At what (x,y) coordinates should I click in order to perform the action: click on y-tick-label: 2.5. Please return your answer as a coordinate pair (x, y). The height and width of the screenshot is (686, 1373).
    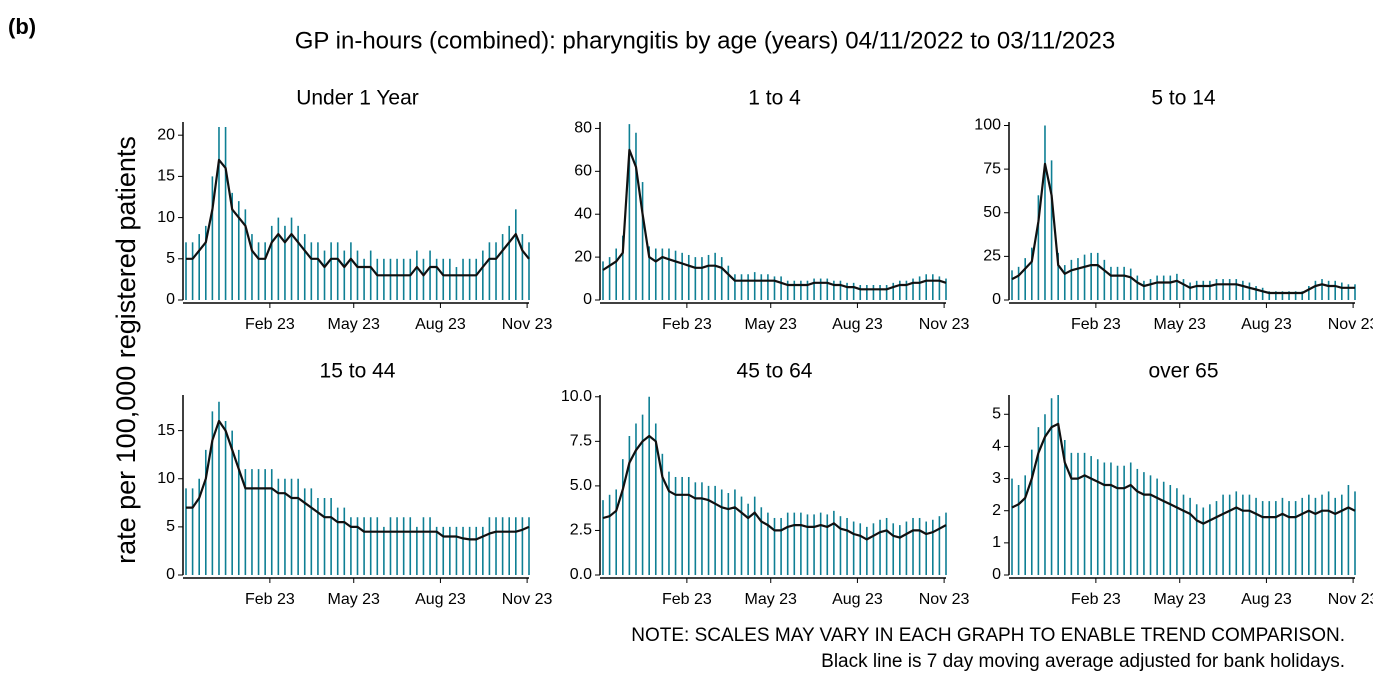
    Looking at the image, I should click on (581, 530).